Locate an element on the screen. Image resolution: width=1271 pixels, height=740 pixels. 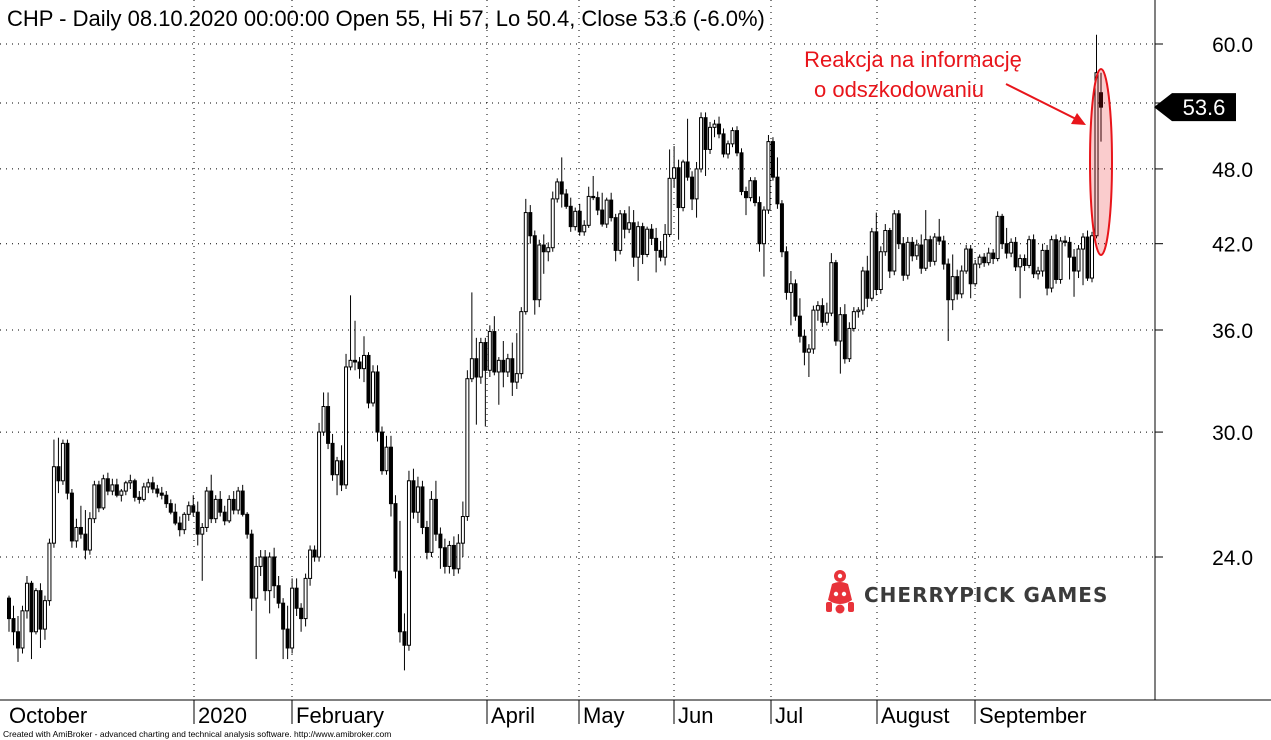
annotation-arrow is located at coordinates (1042, 102).